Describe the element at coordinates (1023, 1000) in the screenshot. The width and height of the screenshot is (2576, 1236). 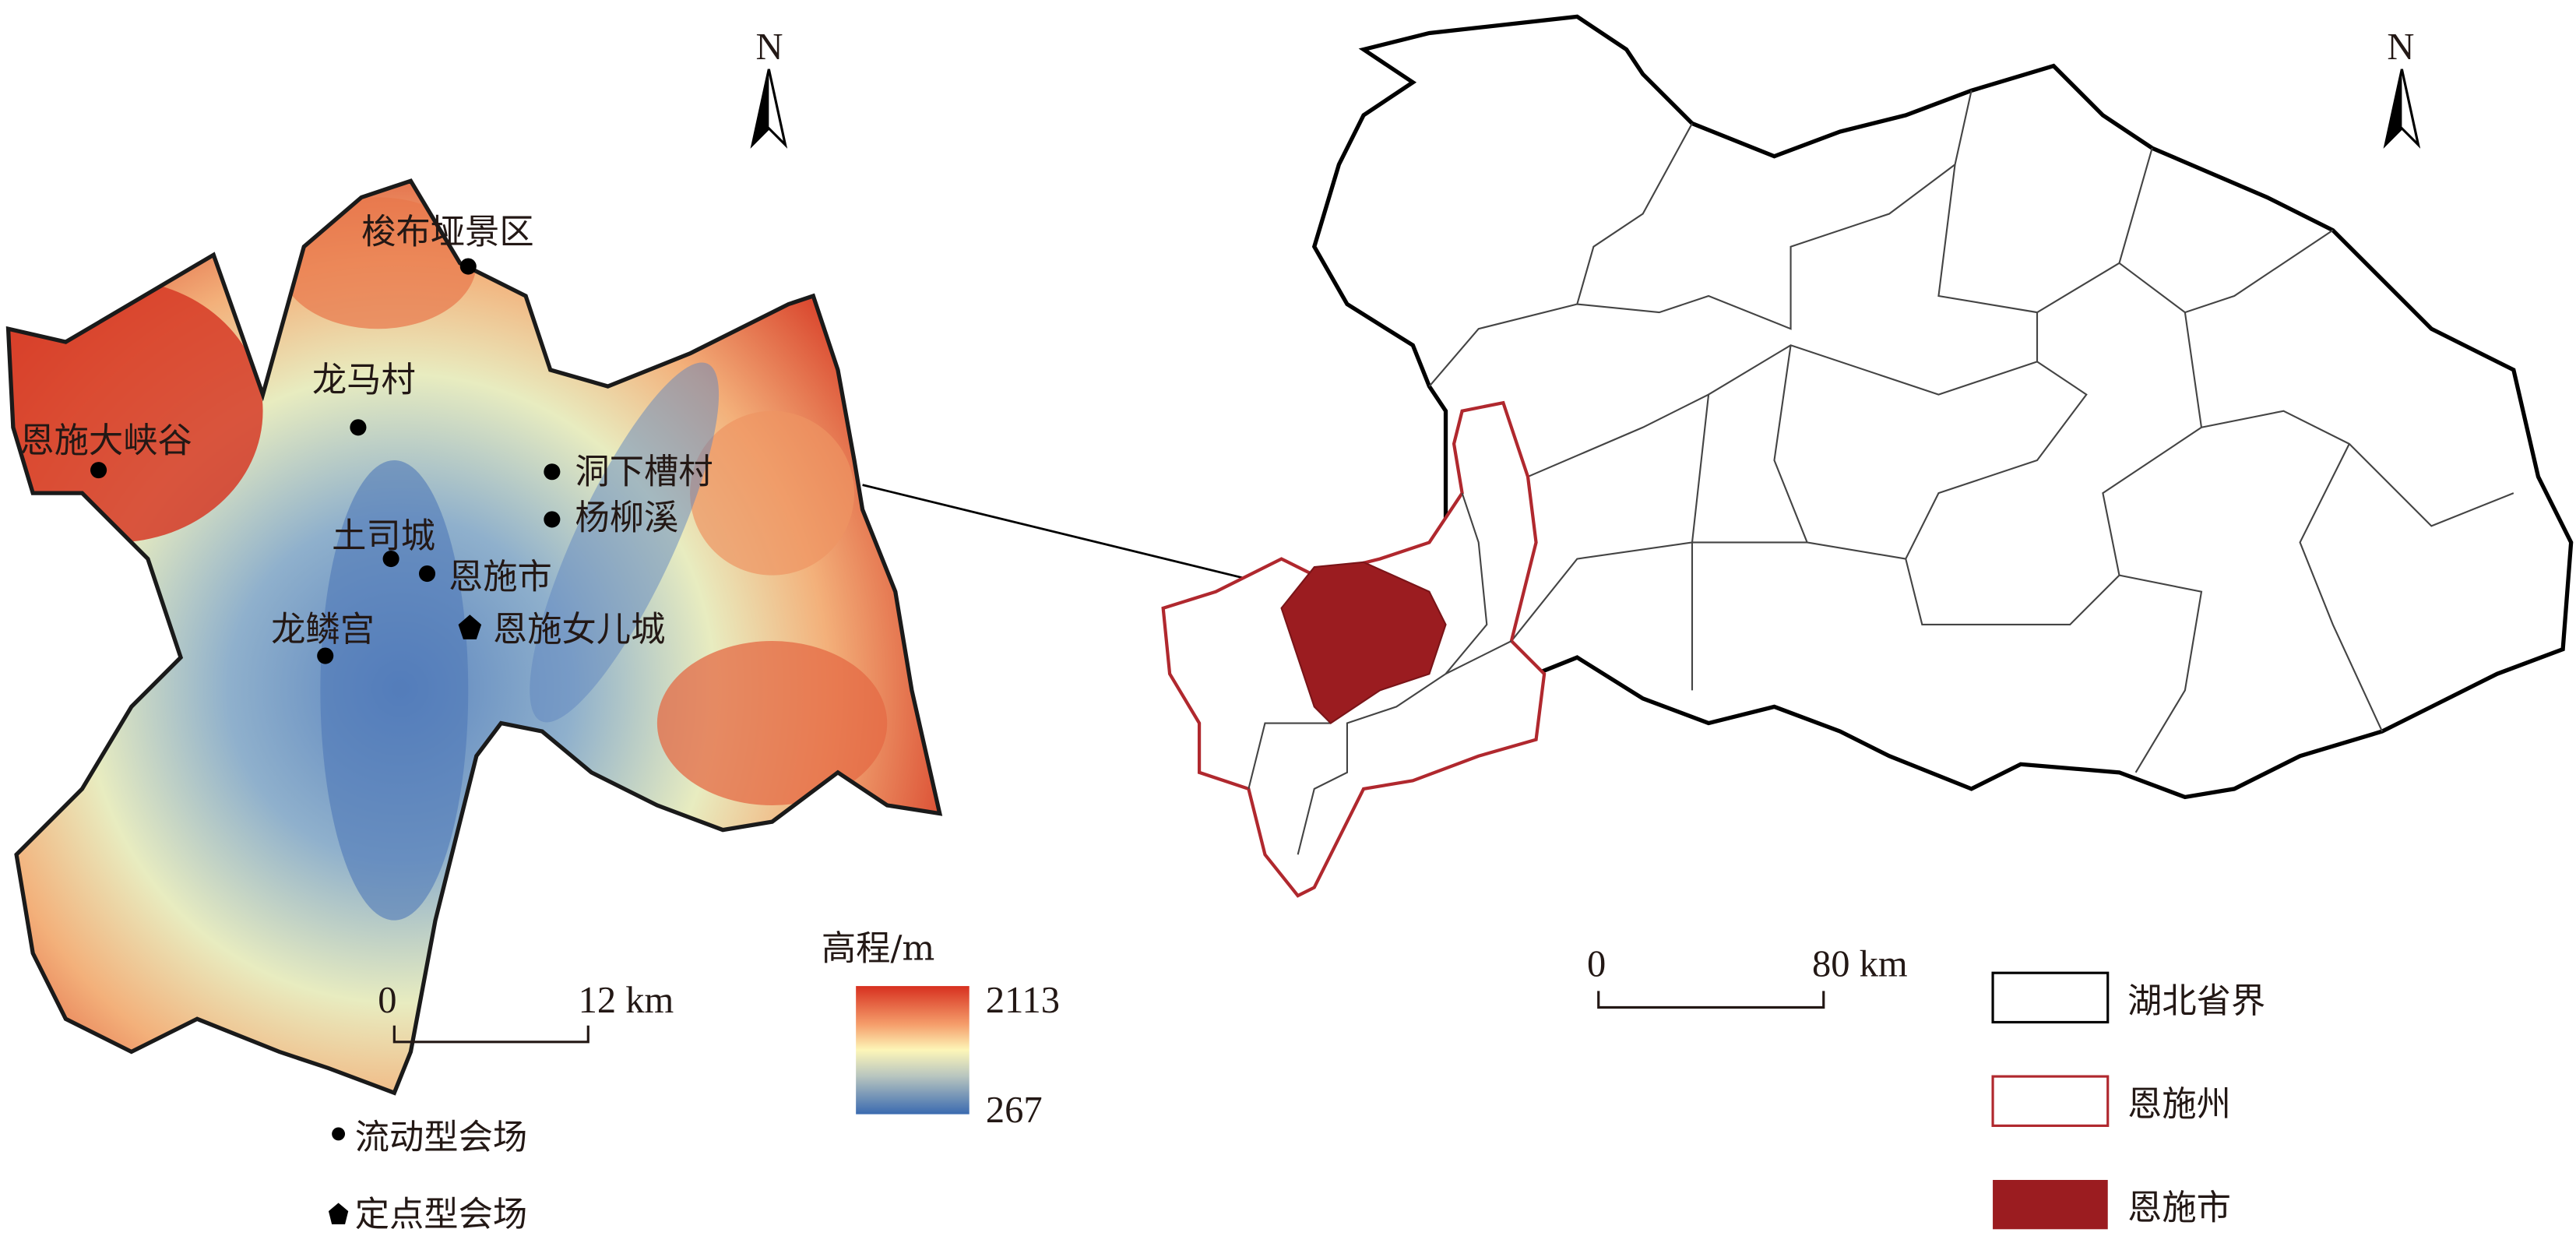
I see `elevation-max: 2113` at that location.